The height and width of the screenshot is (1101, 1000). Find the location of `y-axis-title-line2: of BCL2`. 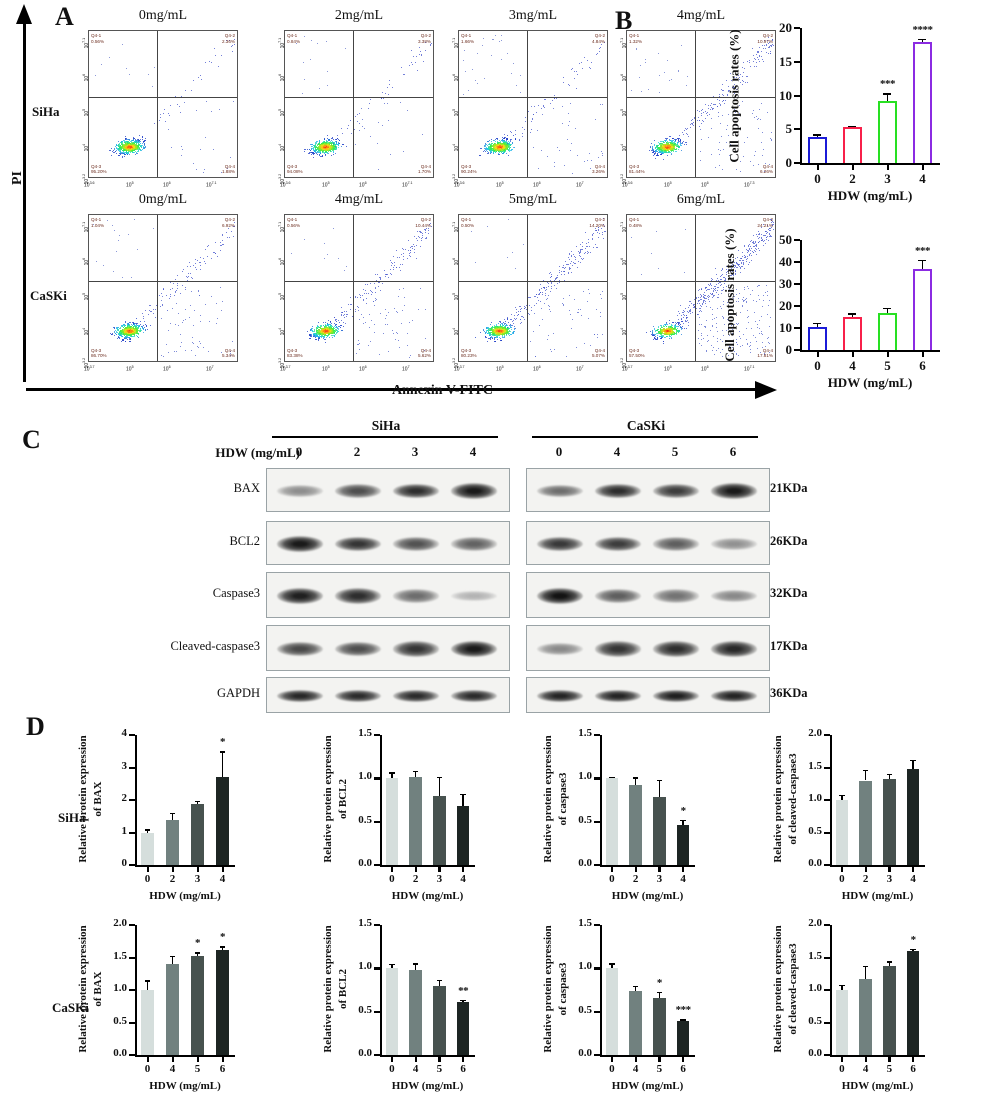

y-axis-title-line2: of BCL2 is located at coordinates (343, 989).